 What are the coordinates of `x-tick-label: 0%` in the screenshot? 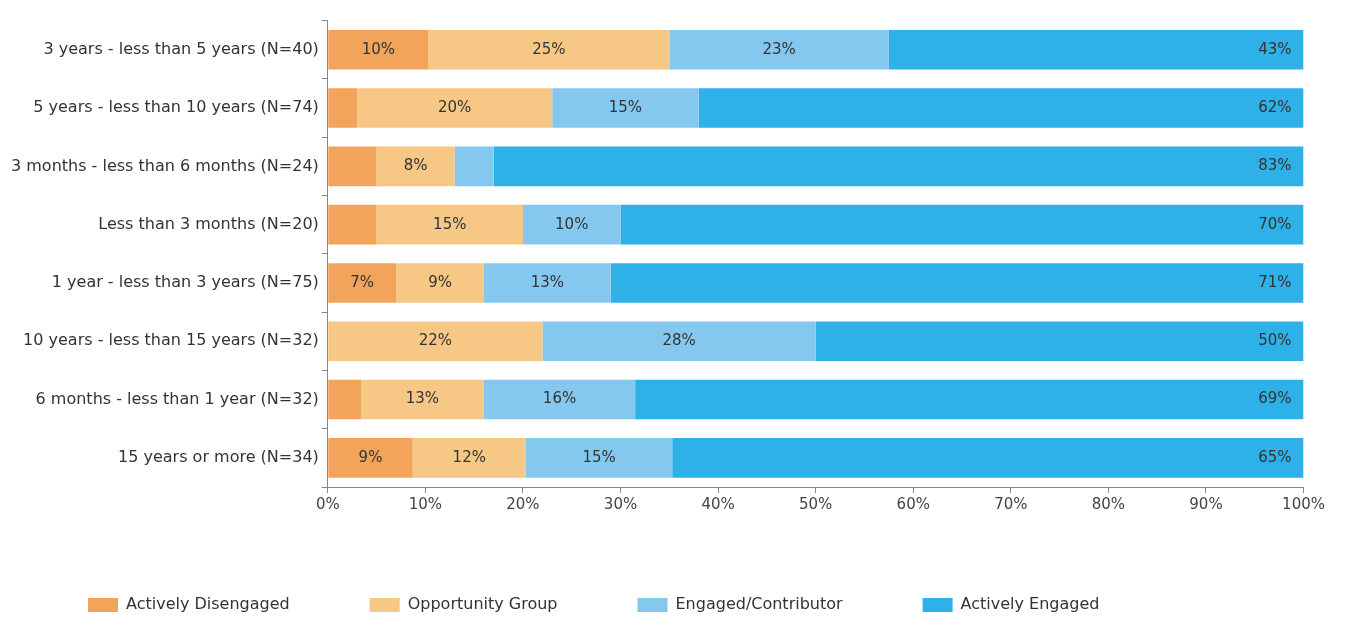 It's located at (327, 503).